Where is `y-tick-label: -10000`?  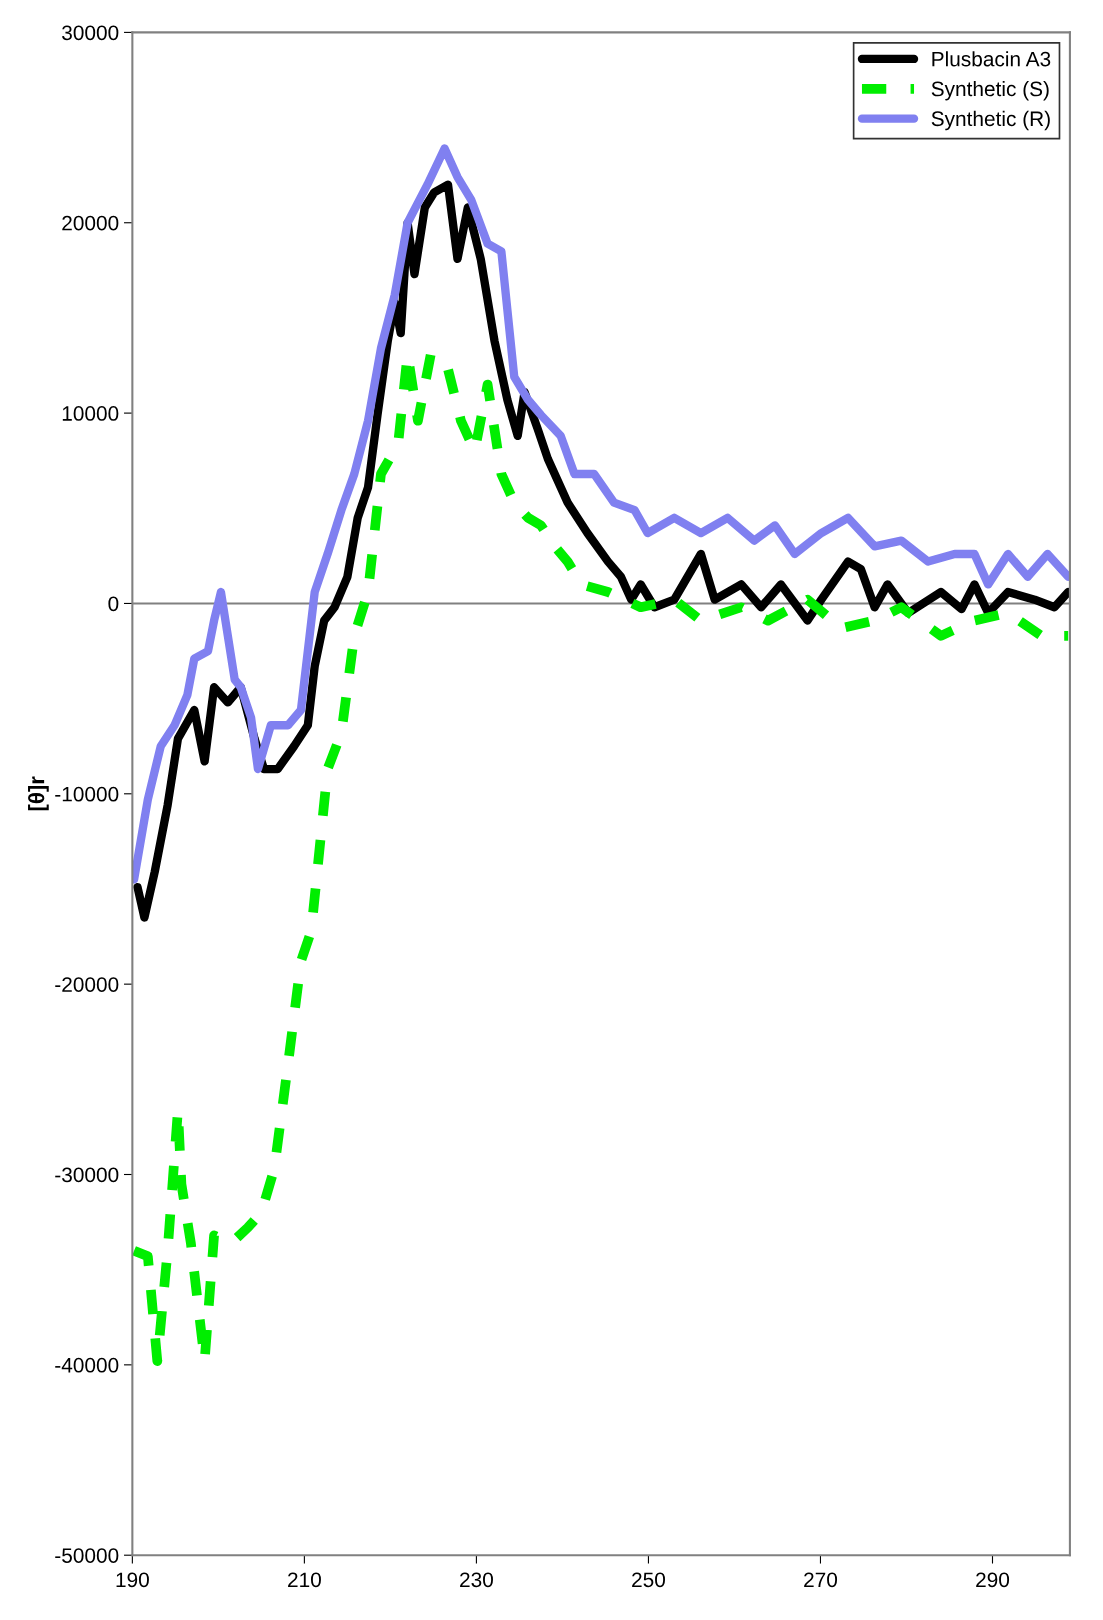 y-tick-label: -10000 is located at coordinates (87, 794).